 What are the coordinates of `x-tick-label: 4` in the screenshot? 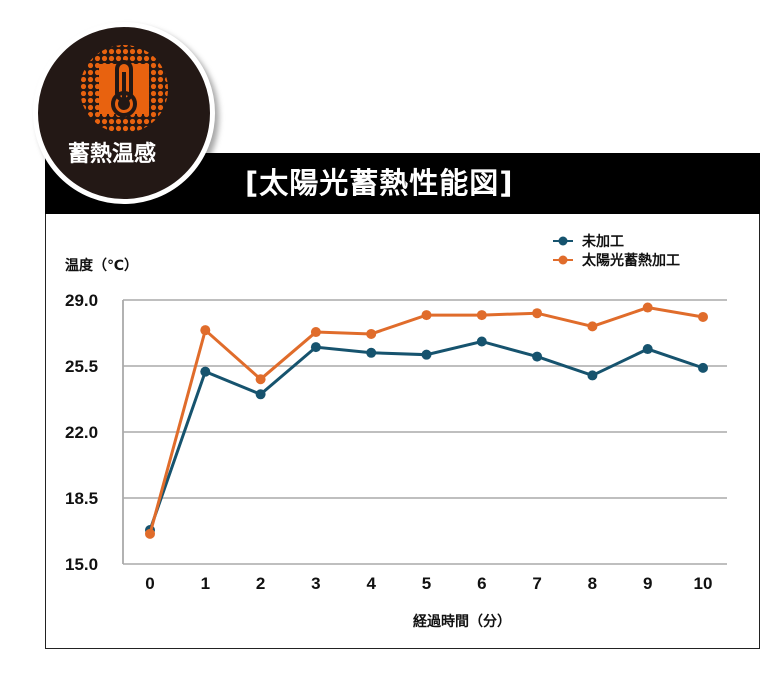 It's located at (371, 583).